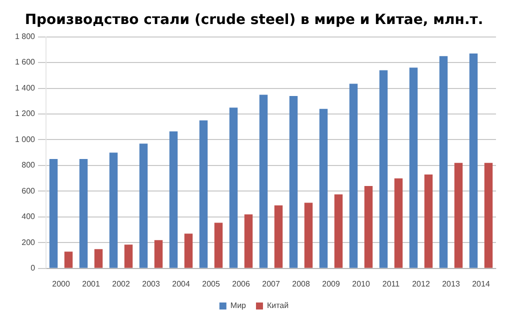 The width and height of the screenshot is (512, 328). I want to click on x-tick-label: 2014, so click(481, 283).